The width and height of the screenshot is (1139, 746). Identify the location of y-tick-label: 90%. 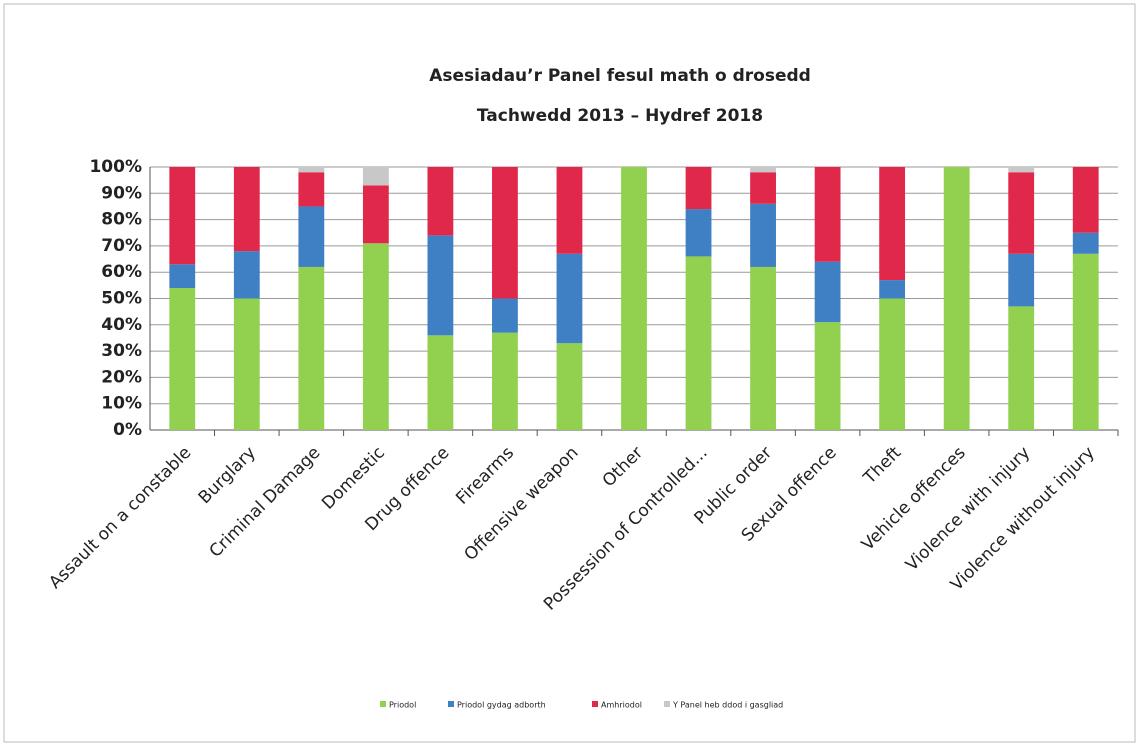
(121, 193).